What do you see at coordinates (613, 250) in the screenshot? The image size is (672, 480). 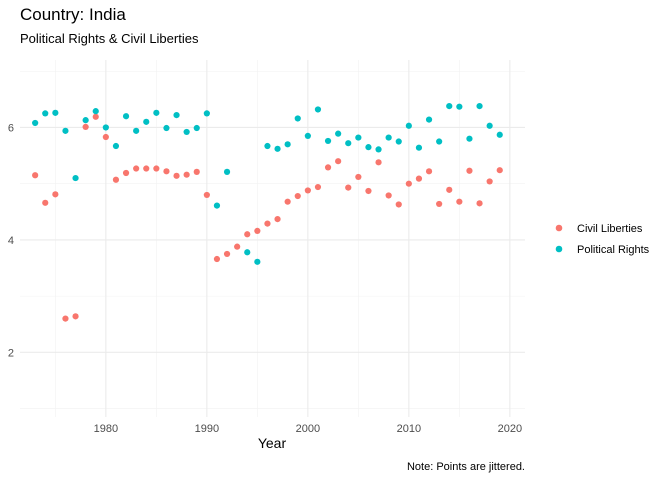 I see `legend-label: Political Rights` at bounding box center [613, 250].